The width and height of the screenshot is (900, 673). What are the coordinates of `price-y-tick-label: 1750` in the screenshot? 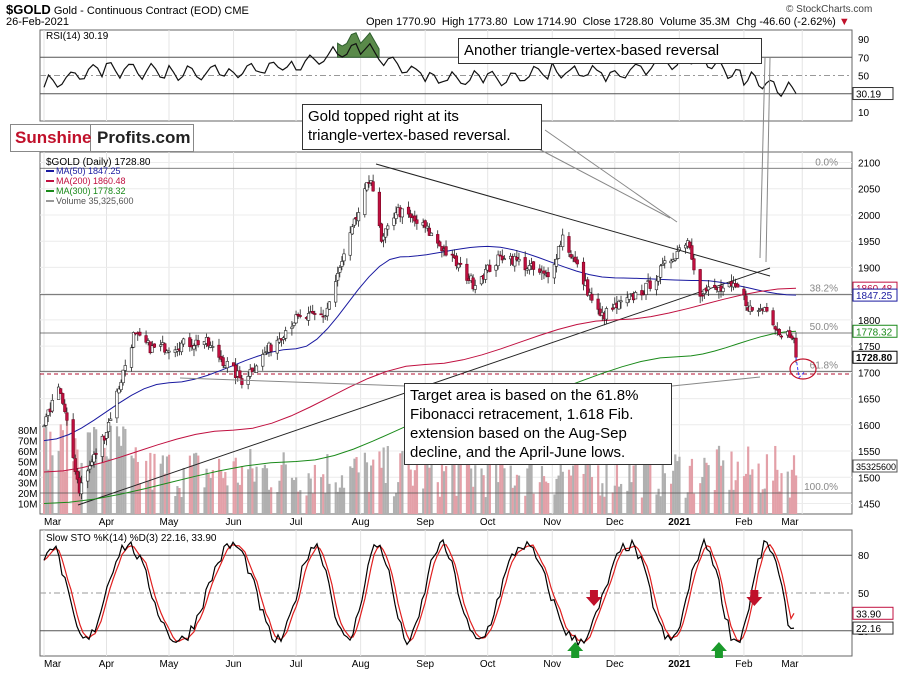 It's located at (869, 347).